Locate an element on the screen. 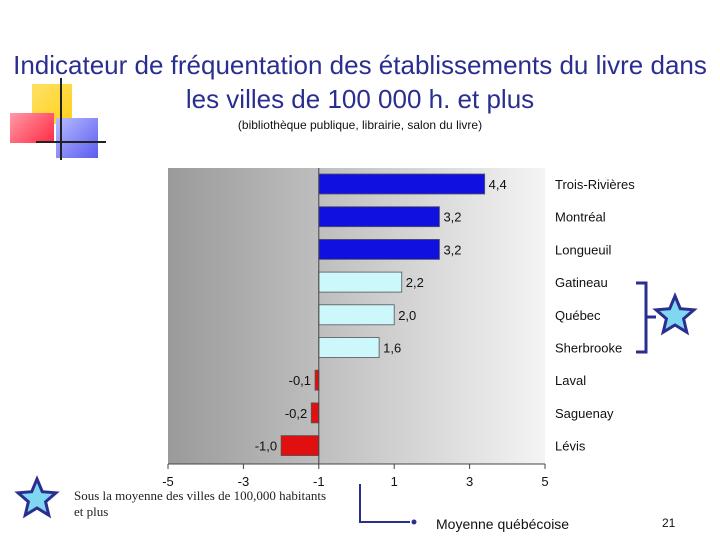 This screenshot has width=720, height=540. value-label: 2,2 is located at coordinates (415, 282).